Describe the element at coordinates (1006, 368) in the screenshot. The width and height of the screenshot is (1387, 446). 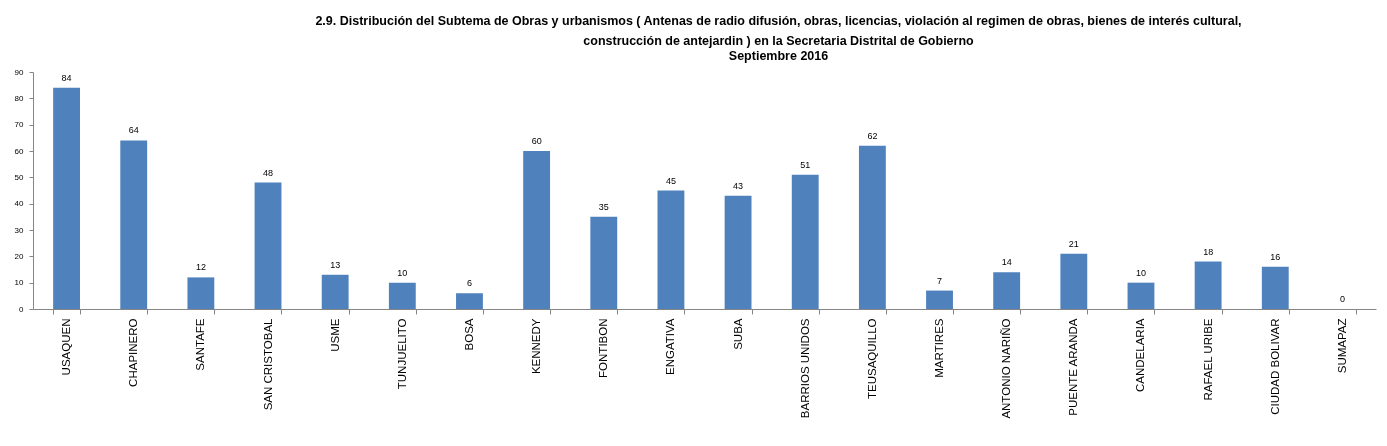
I see `x-tick-label: ANTONIO NARIÑO` at that location.